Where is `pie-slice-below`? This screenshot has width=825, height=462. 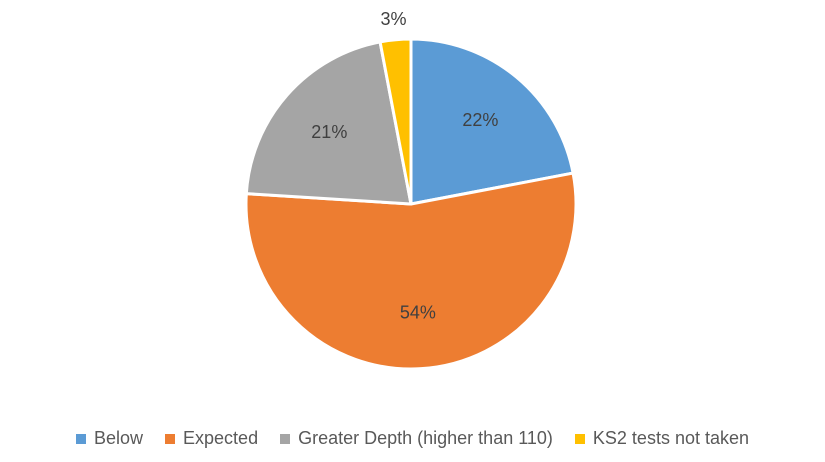
pie-slice-below is located at coordinates (492, 121).